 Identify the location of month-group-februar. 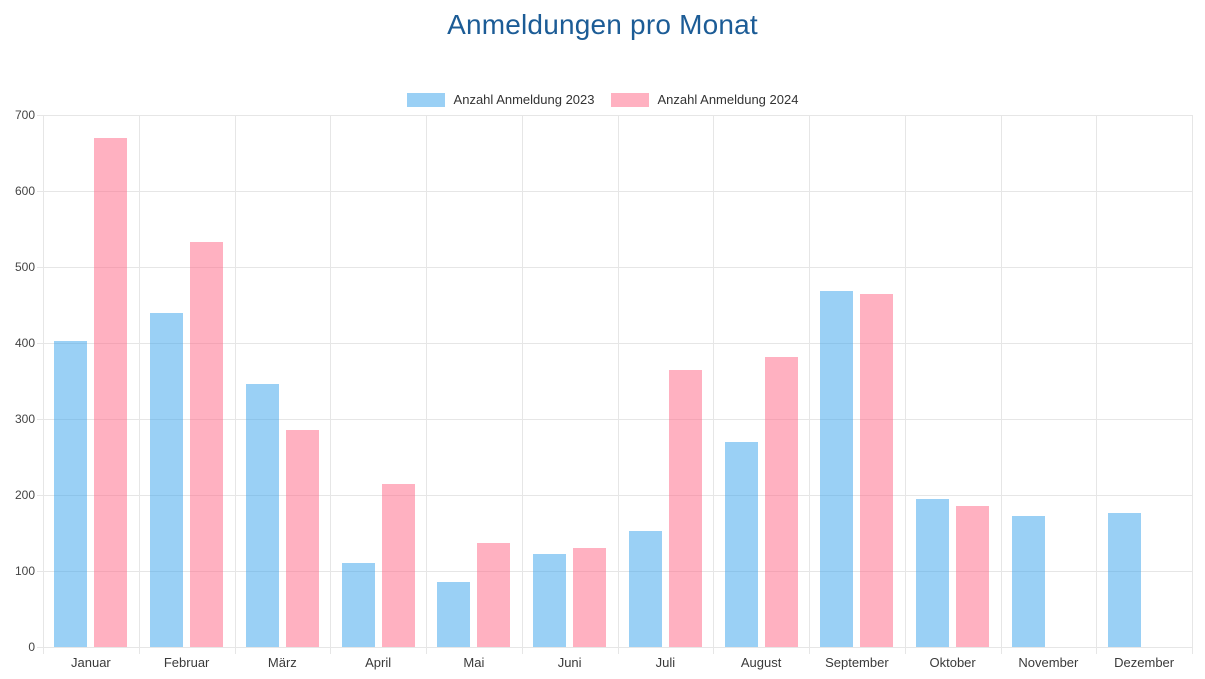
(187, 381).